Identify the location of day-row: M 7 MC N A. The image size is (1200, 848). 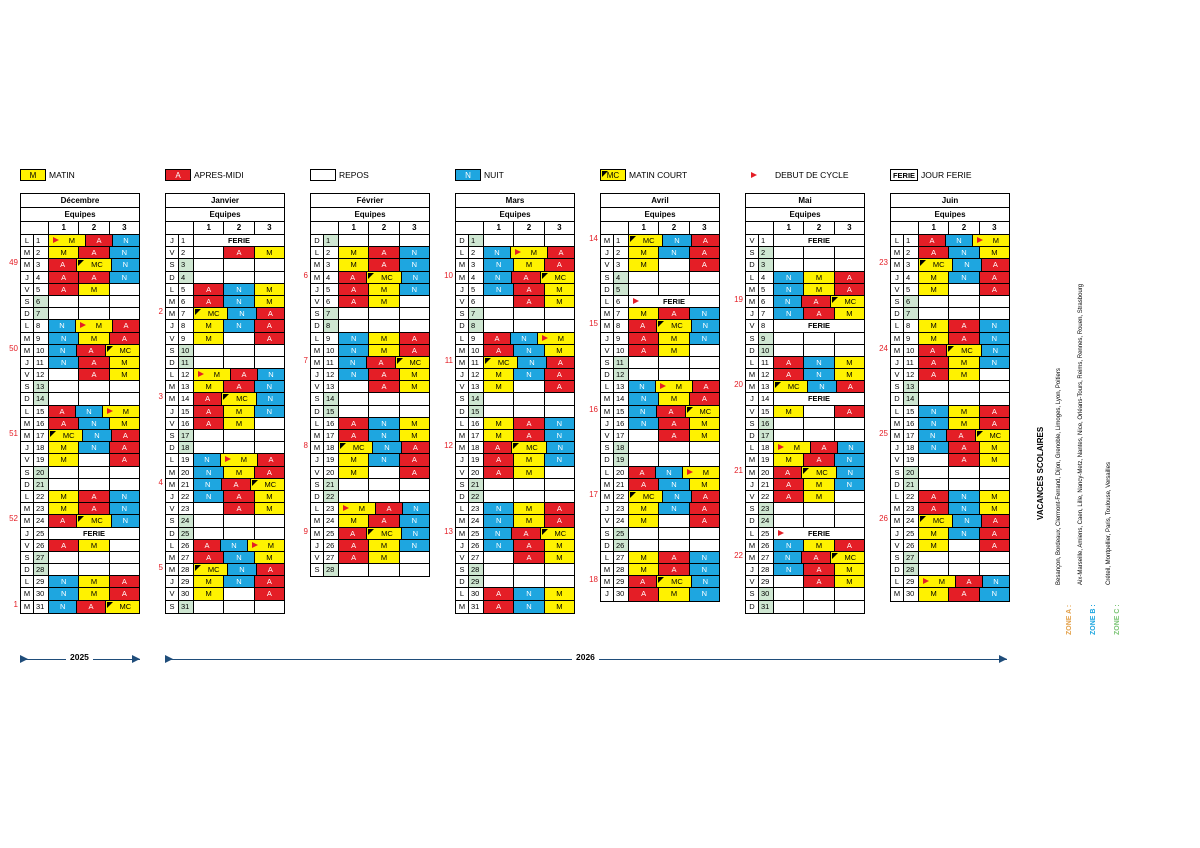
(225, 314).